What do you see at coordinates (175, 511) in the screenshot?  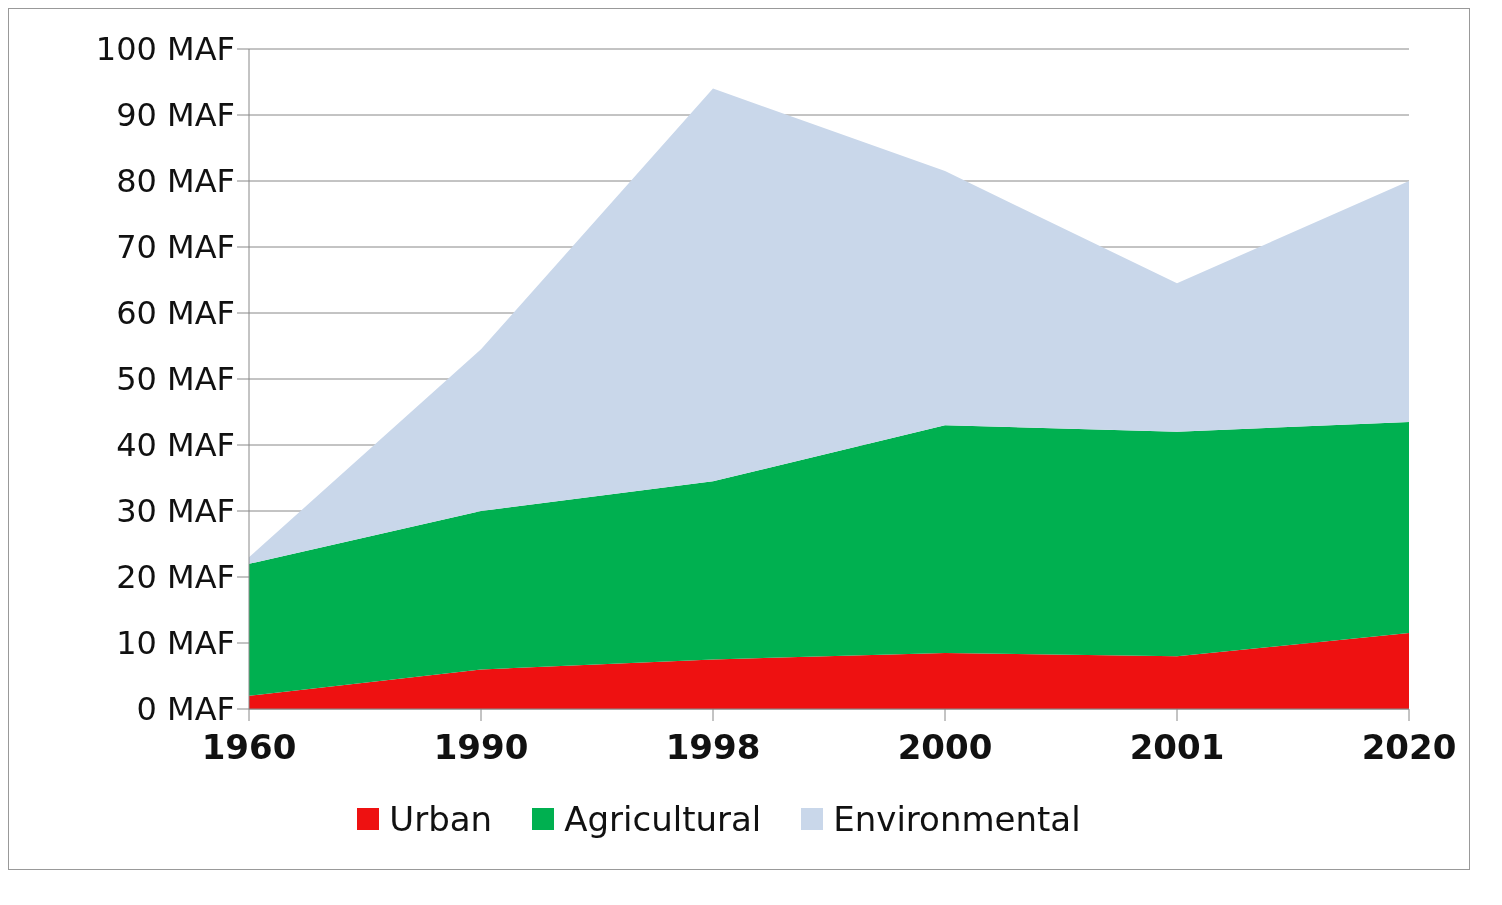 I see `y-tick-label: 30 MAF` at bounding box center [175, 511].